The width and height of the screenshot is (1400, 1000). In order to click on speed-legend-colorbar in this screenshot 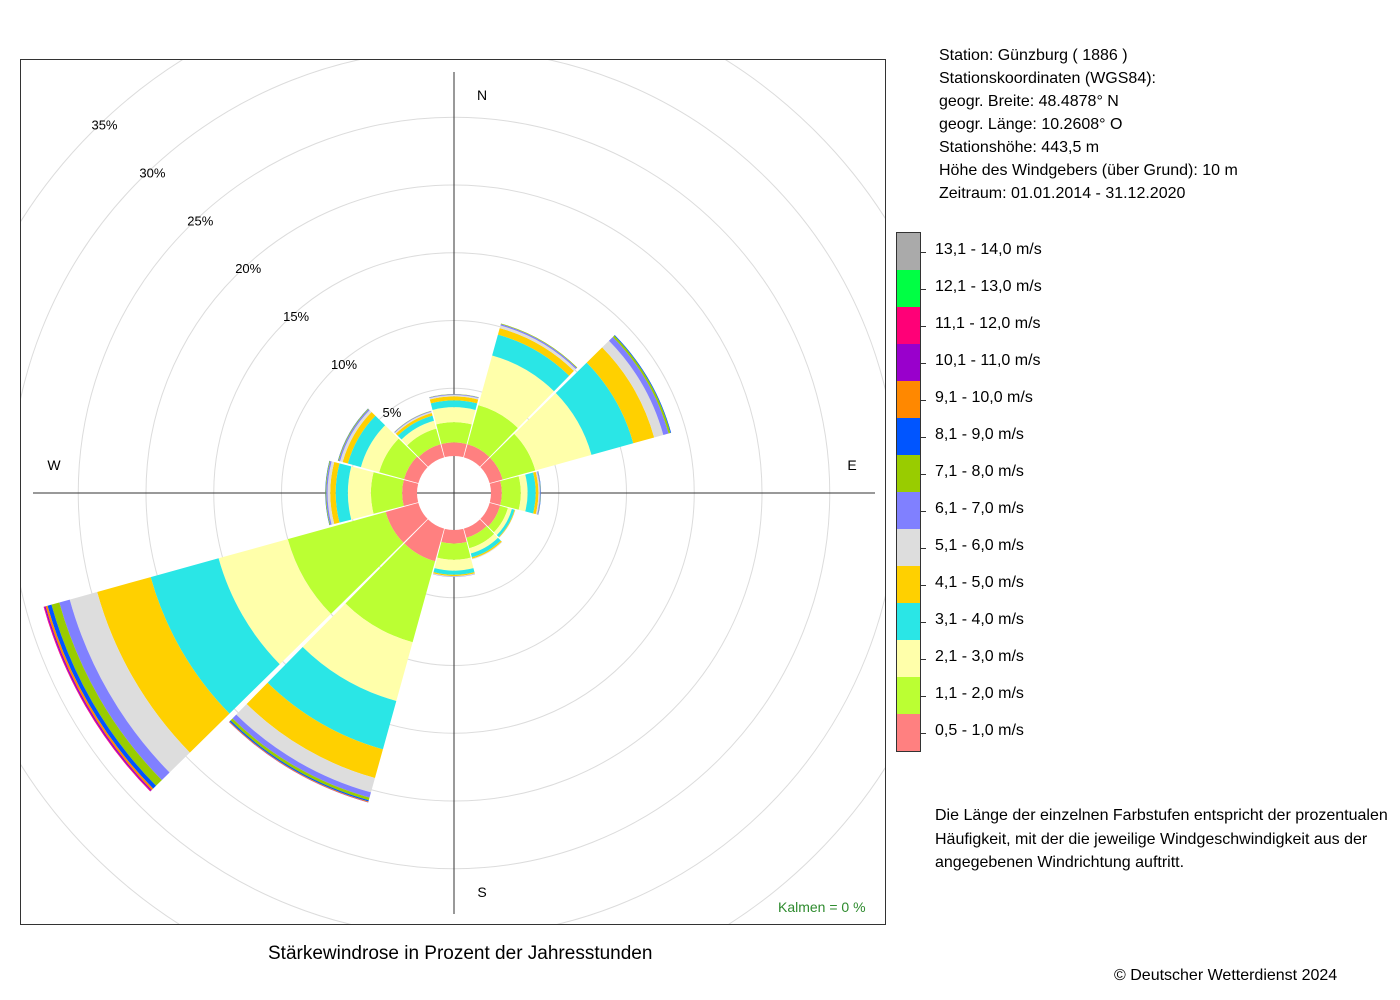, I will do `click(911, 492)`.